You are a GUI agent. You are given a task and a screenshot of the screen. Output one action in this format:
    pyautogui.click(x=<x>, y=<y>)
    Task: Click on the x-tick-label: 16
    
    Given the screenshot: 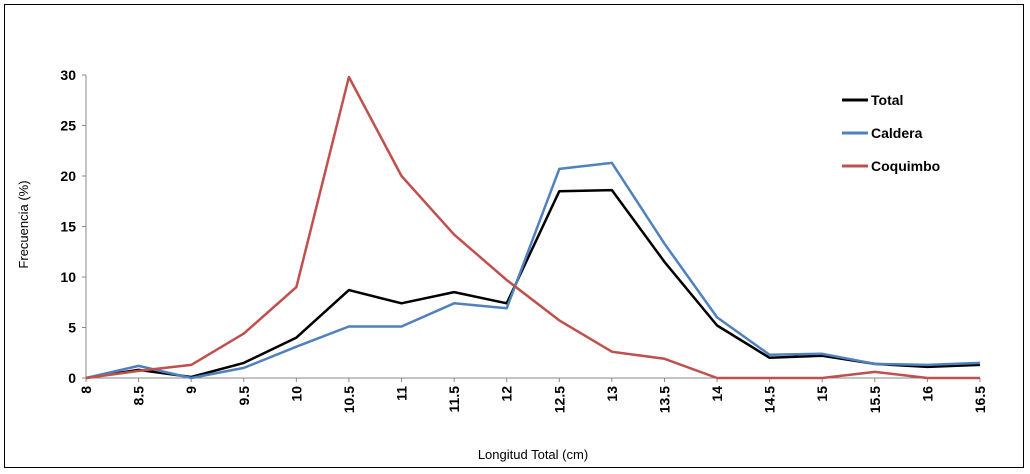 What is the action you would take?
    pyautogui.click(x=927, y=394)
    